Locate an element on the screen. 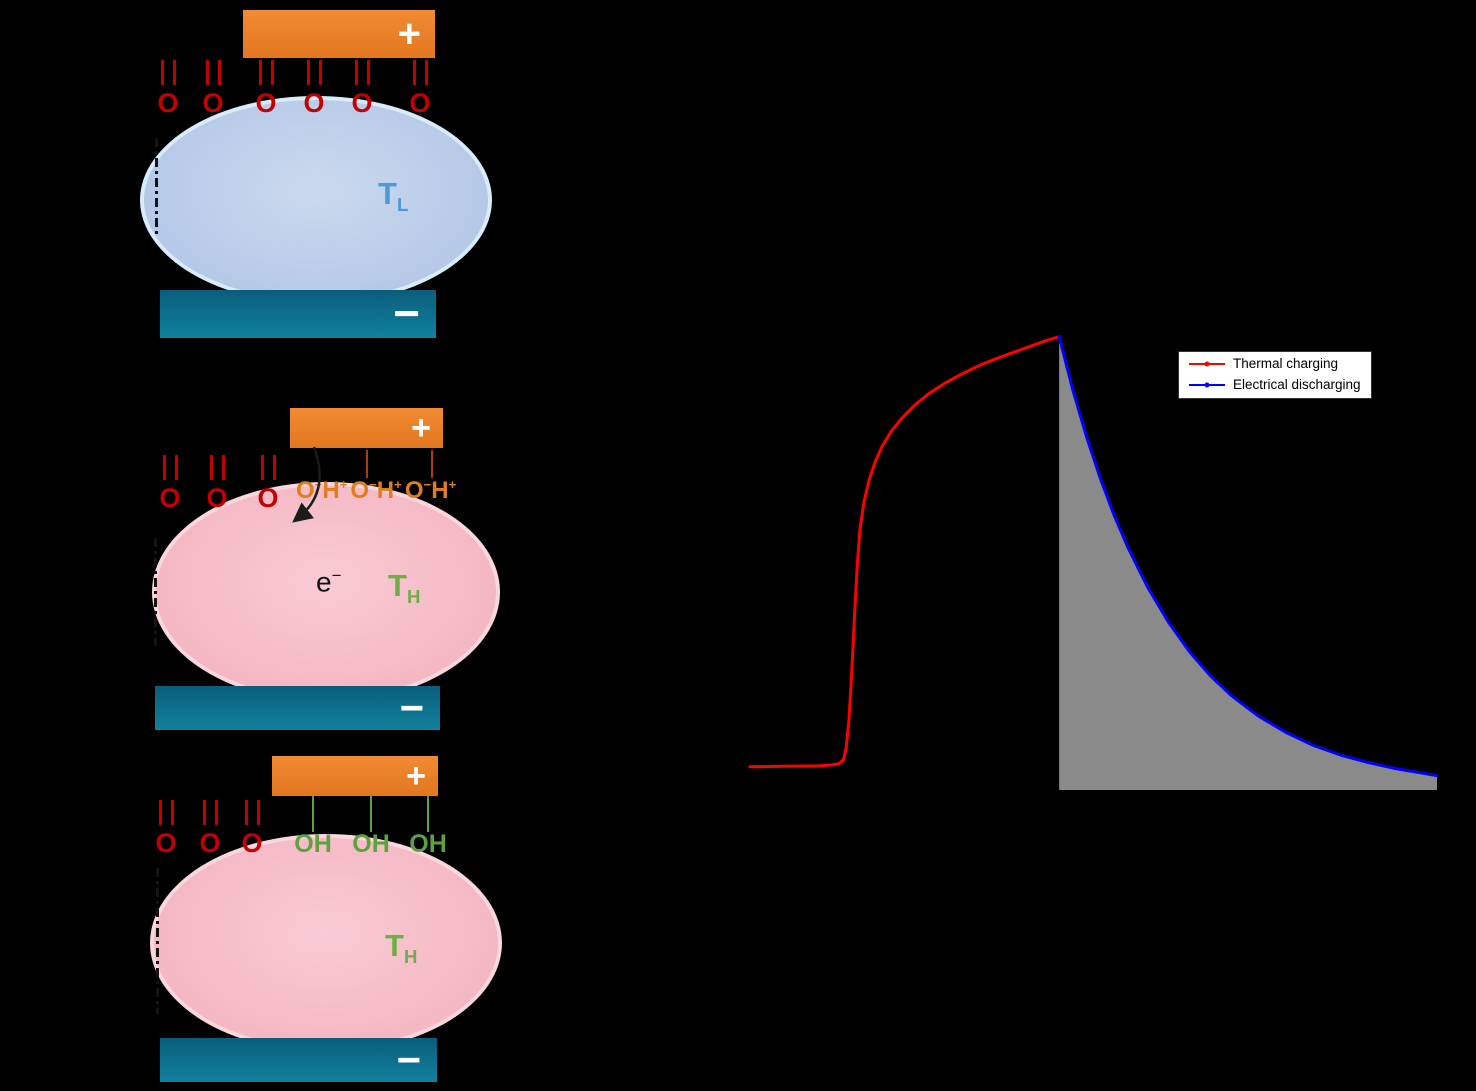 This screenshot has width=1476, height=1091. hot-droplet-charging is located at coordinates (326, 592).